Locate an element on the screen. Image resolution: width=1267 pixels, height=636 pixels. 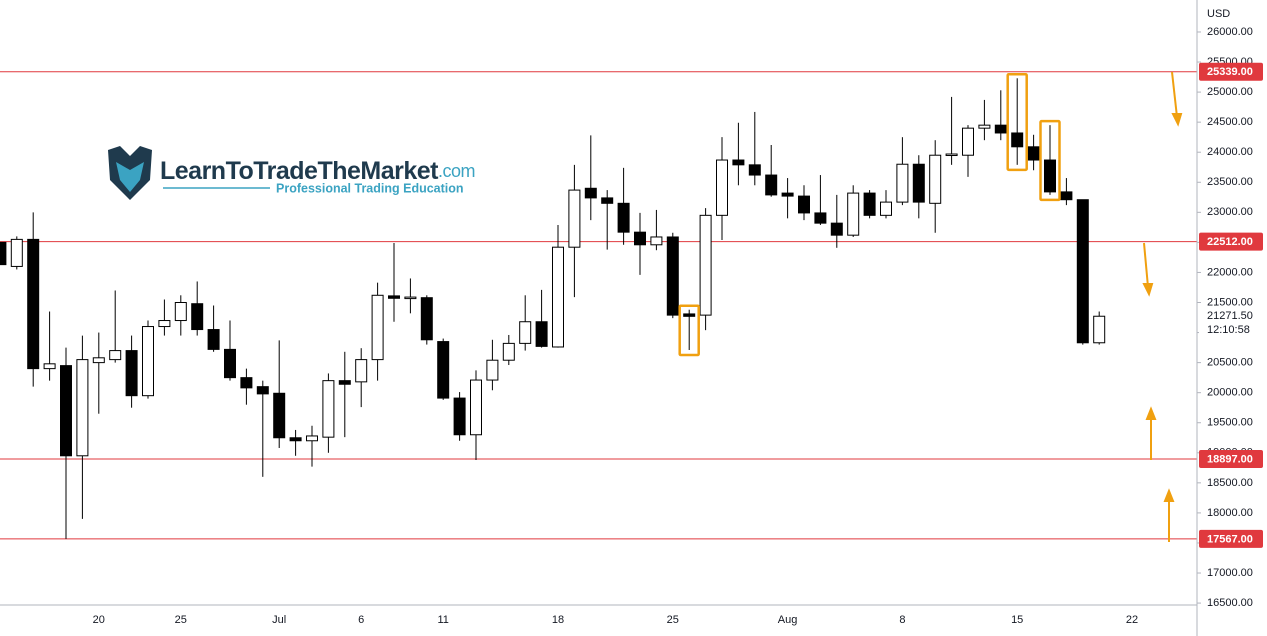
y-tick-label: 24000.00 is located at coordinates (1230, 152).